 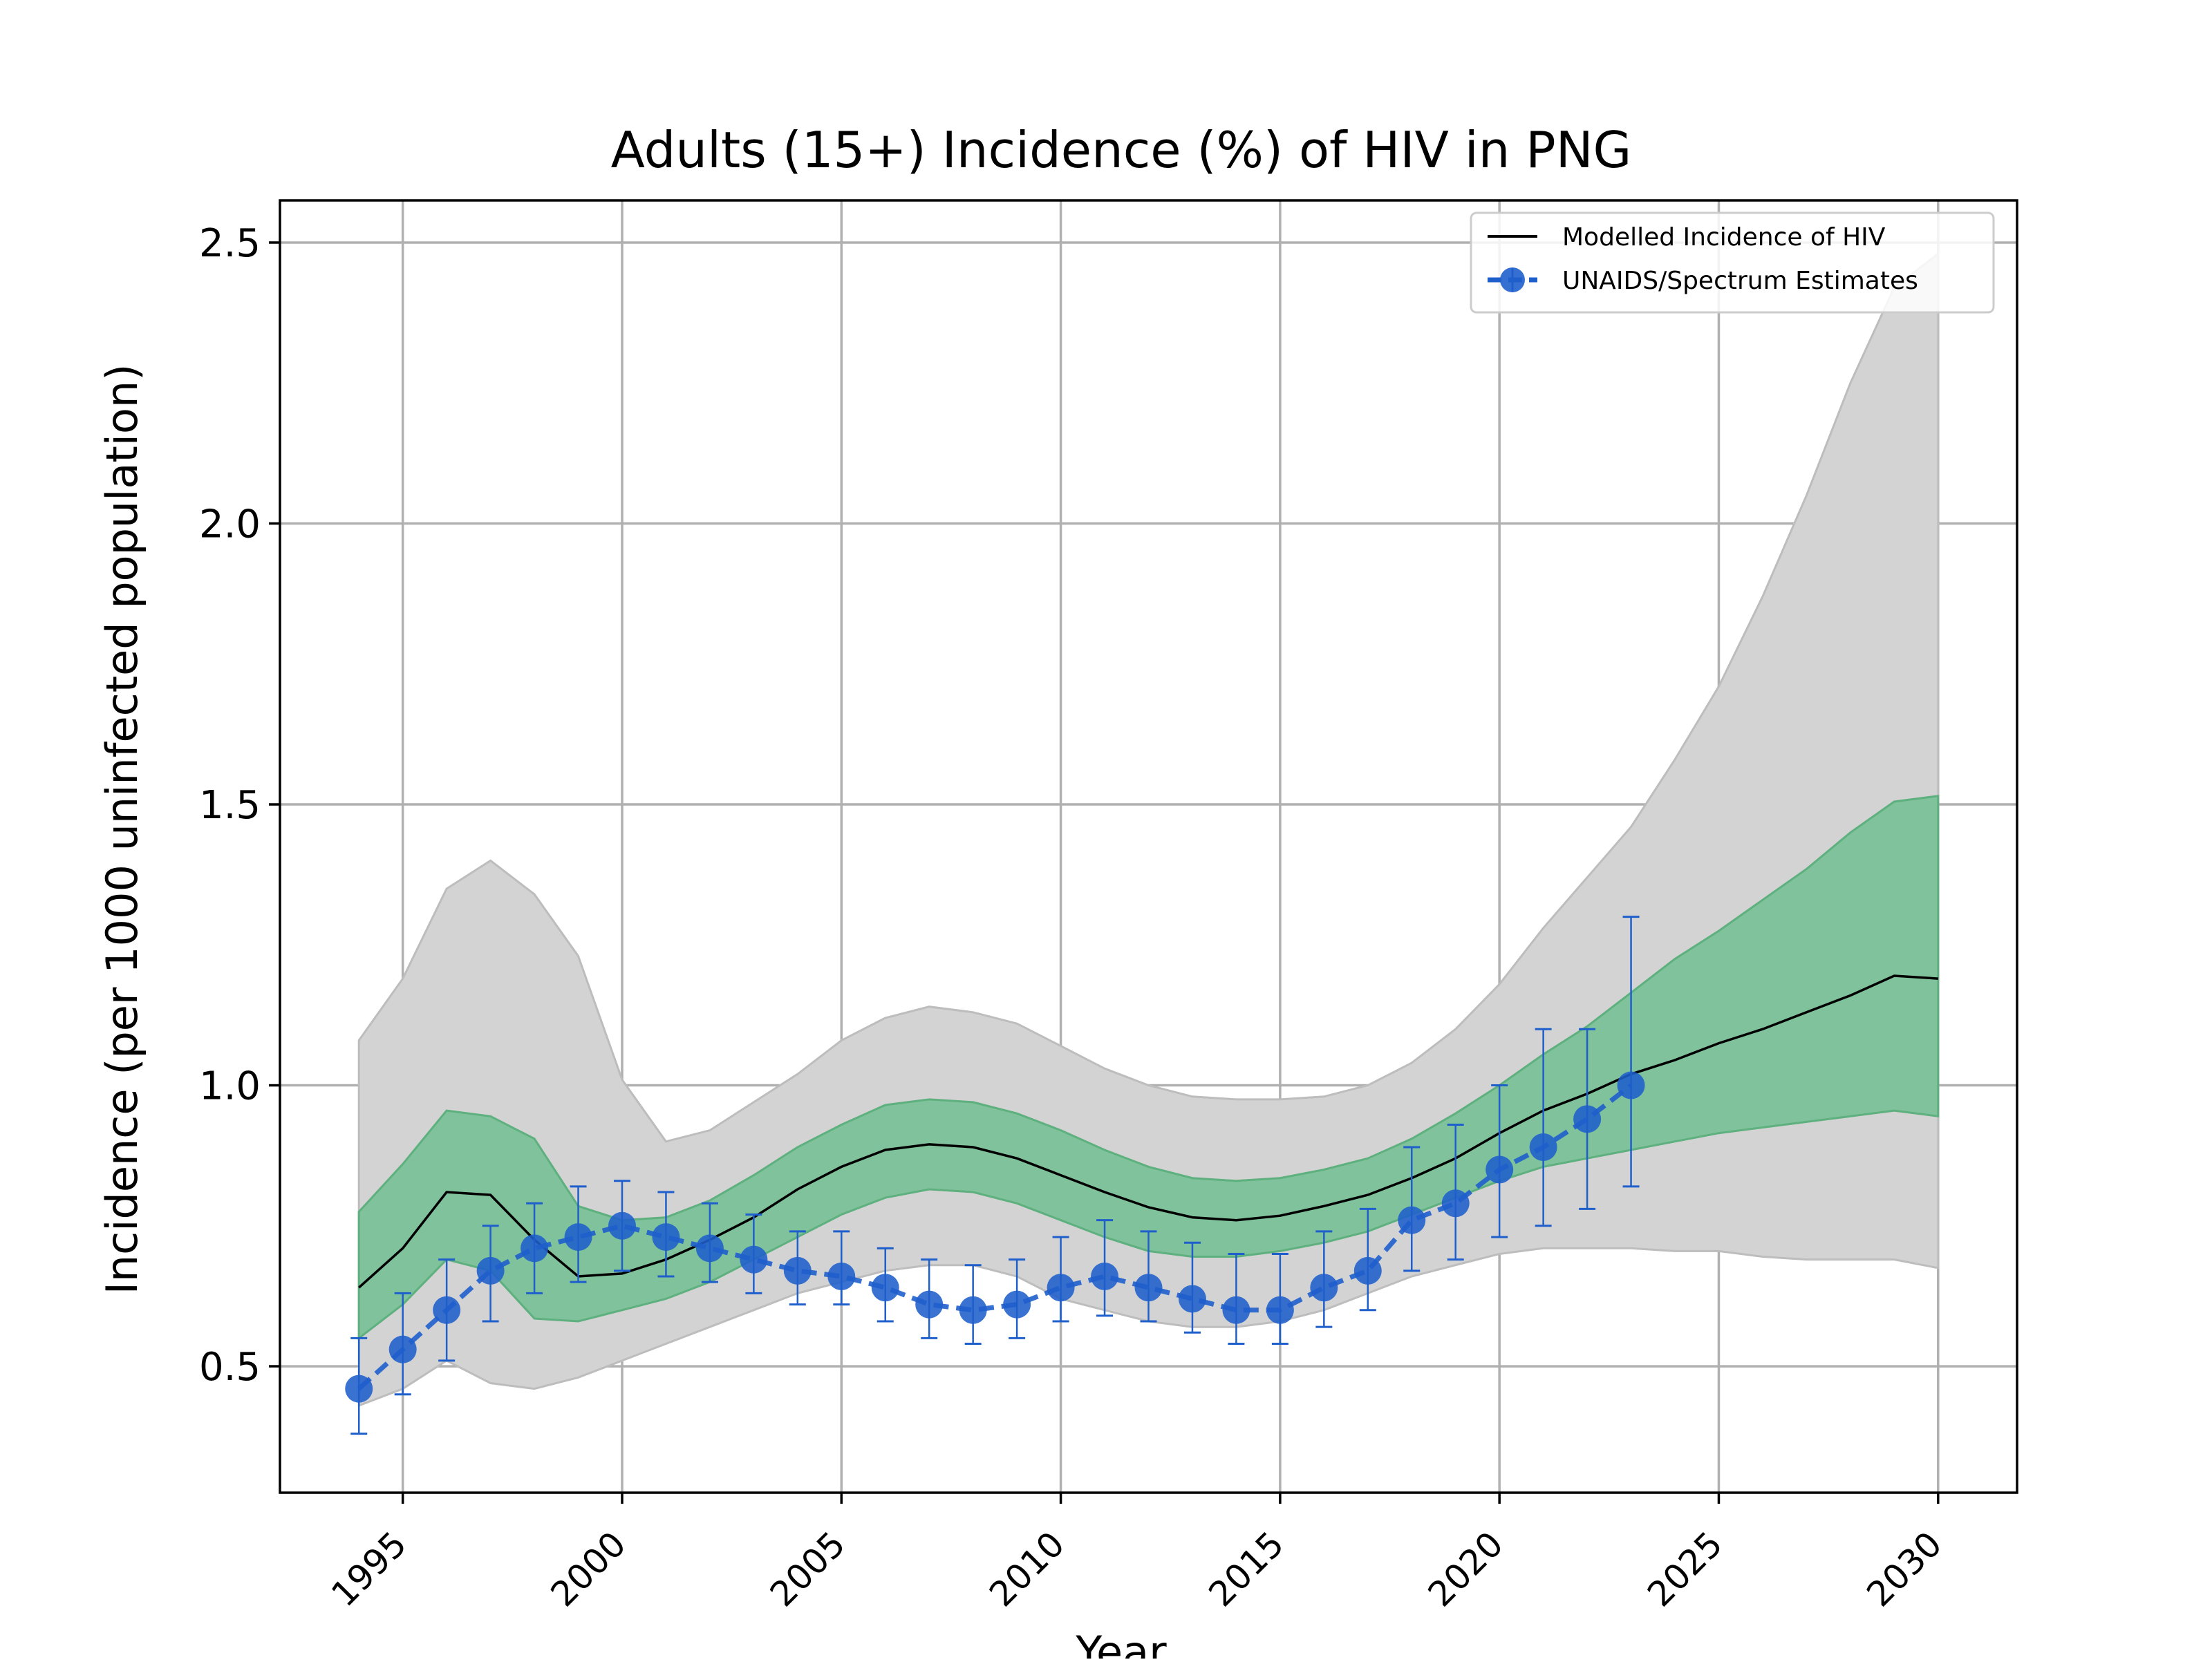 I want to click on modelled-incidence-line, so click(x=1148, y=1131).